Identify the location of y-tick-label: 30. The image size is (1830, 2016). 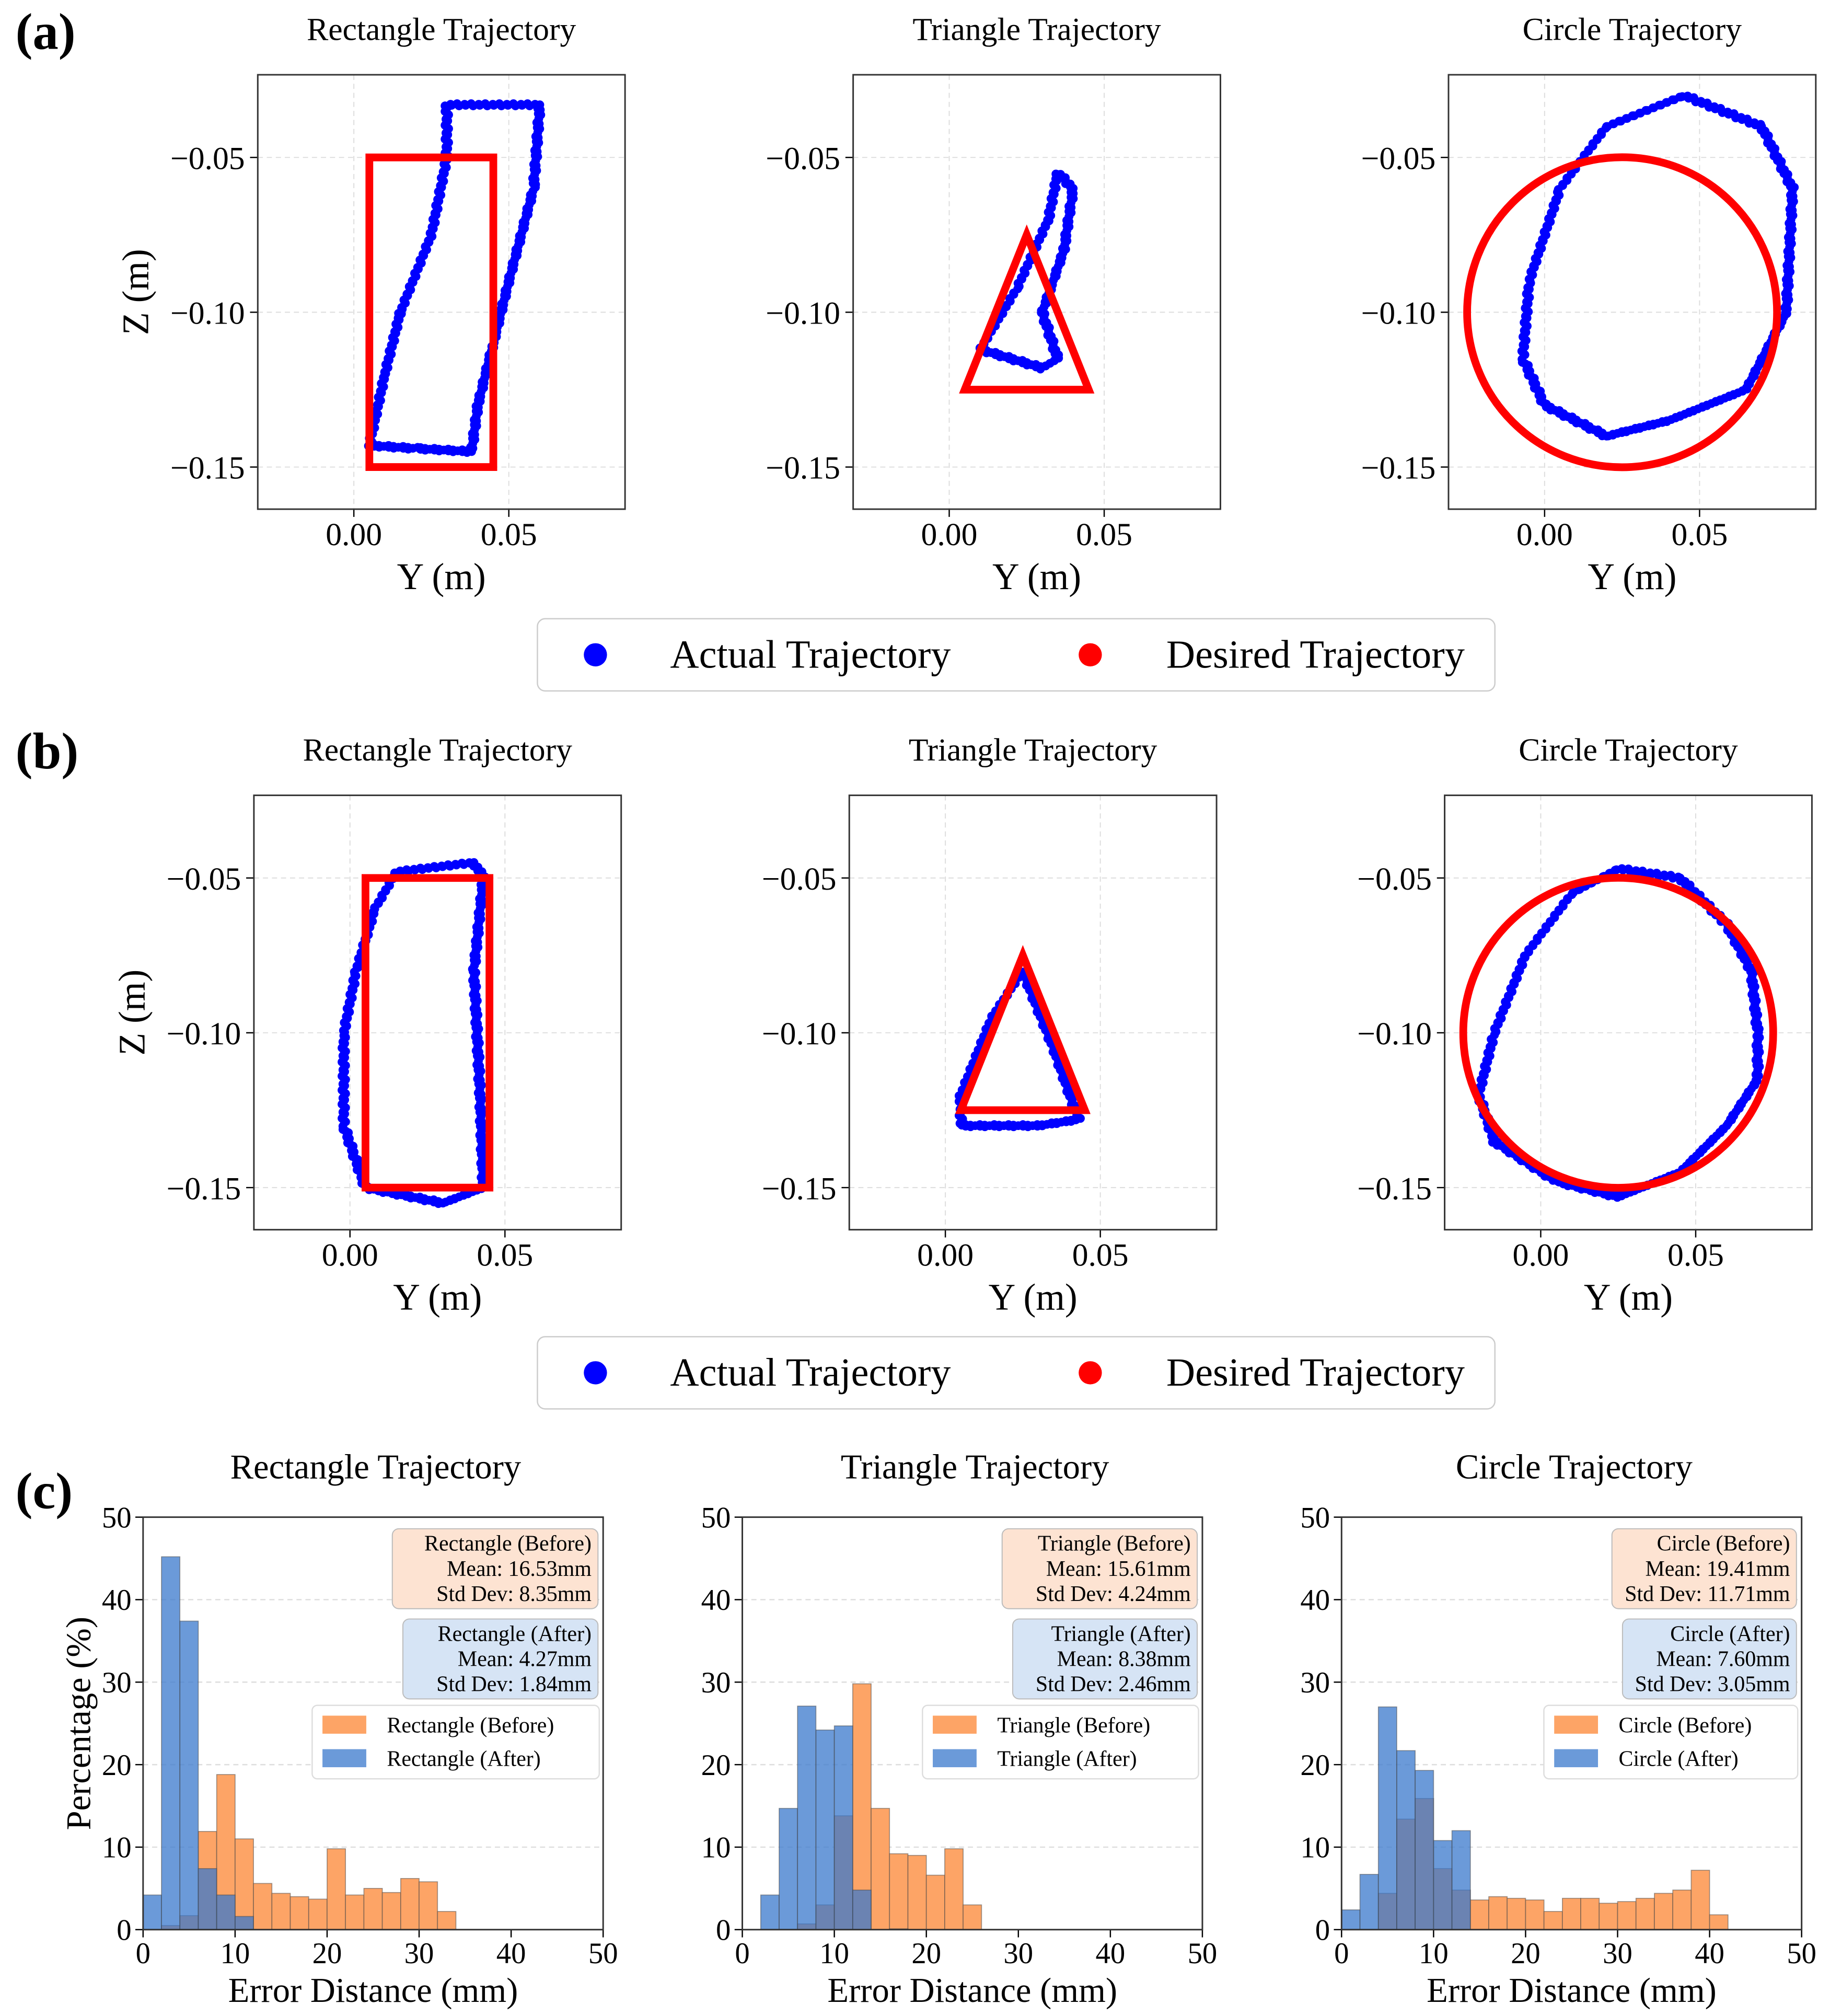
(1315, 1682).